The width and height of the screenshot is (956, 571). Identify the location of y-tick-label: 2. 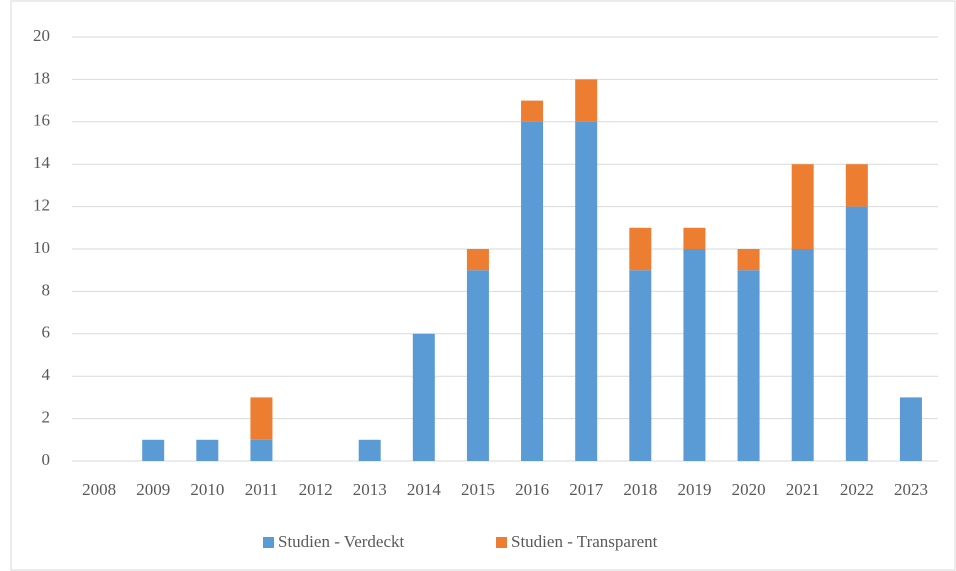
(46, 417).